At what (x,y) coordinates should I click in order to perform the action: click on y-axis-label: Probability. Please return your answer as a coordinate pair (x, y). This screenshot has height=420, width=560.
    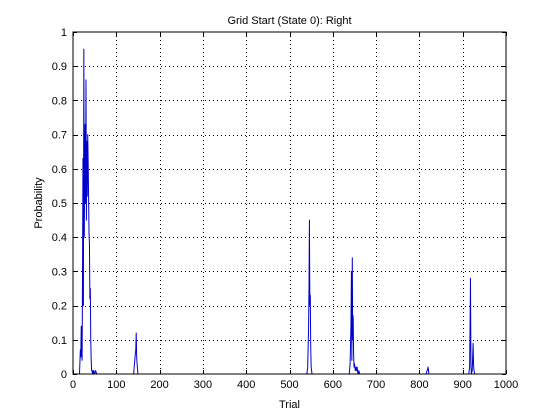
    Looking at the image, I should click on (39, 203).